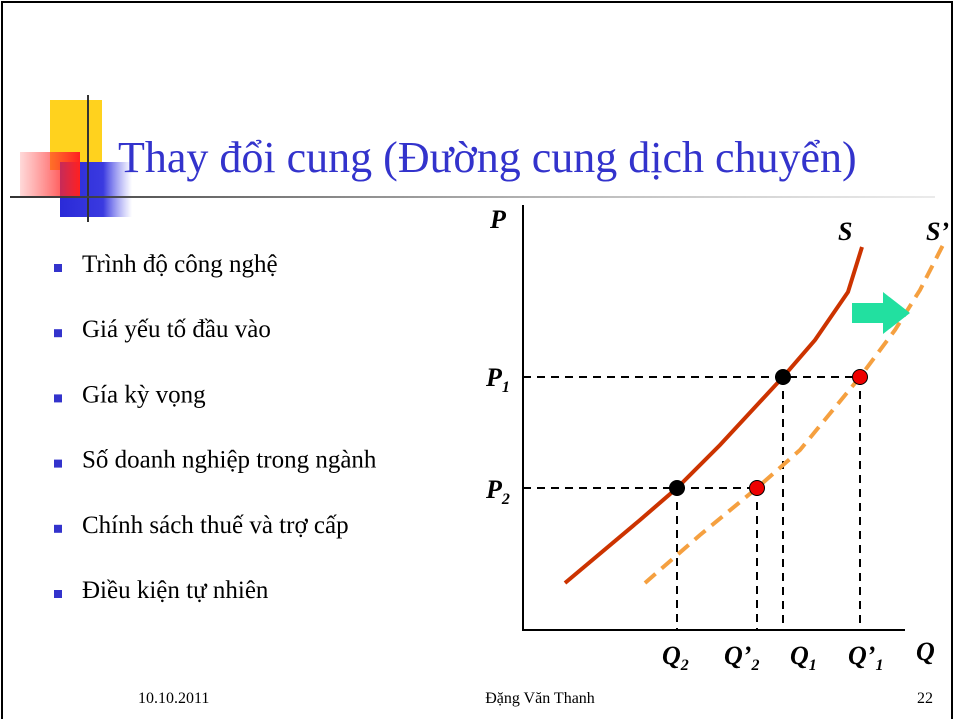 This screenshot has width=954, height=719. What do you see at coordinates (845, 231) in the screenshot?
I see `curve-label: S` at bounding box center [845, 231].